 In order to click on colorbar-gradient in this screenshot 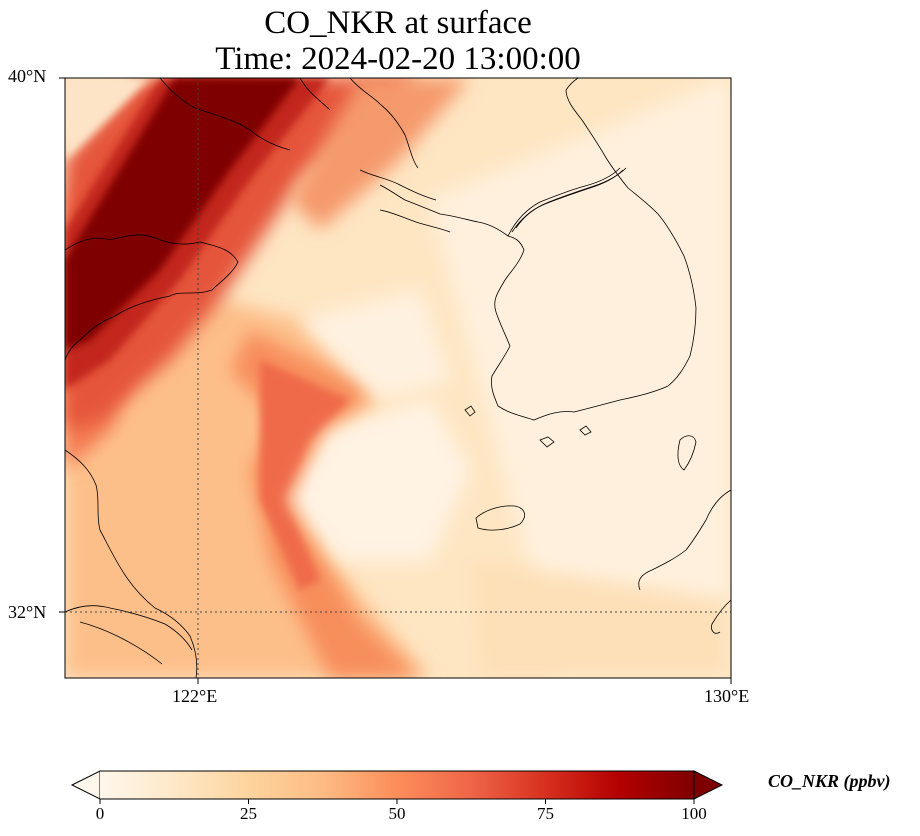, I will do `click(397, 785)`.